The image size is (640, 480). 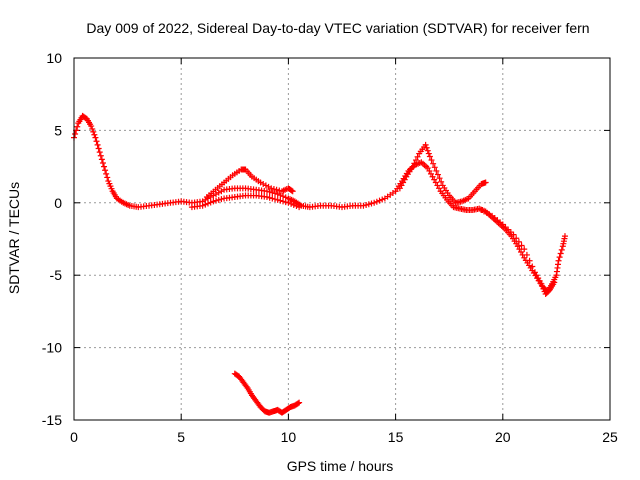 What do you see at coordinates (54, 58) in the screenshot?
I see `y-tick-label: 10` at bounding box center [54, 58].